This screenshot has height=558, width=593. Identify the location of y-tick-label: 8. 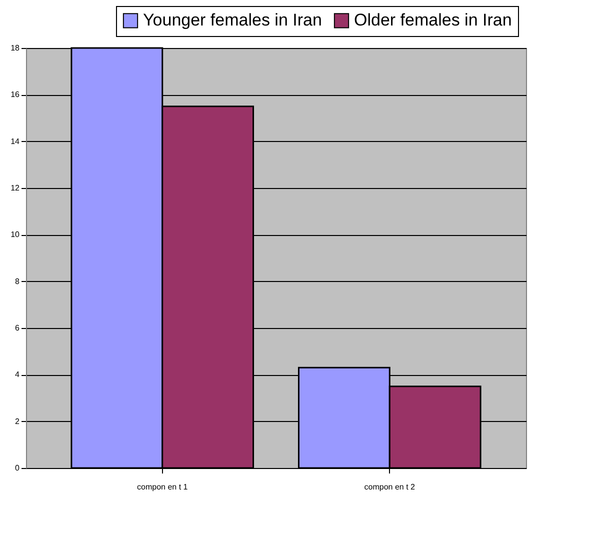
(17, 281).